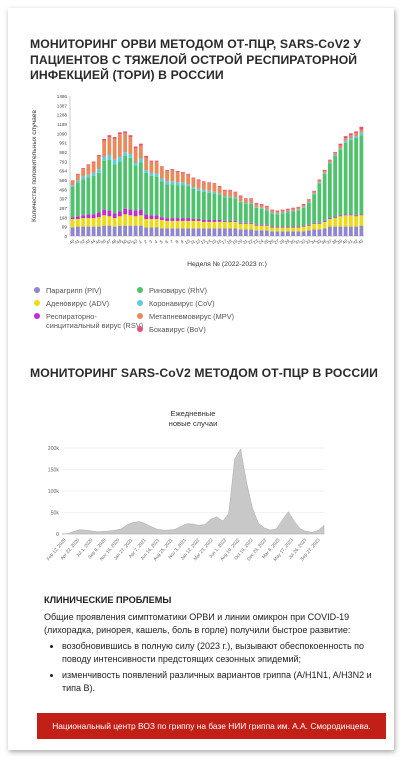  I want to click on y-tick-label: 198, so click(63, 217).